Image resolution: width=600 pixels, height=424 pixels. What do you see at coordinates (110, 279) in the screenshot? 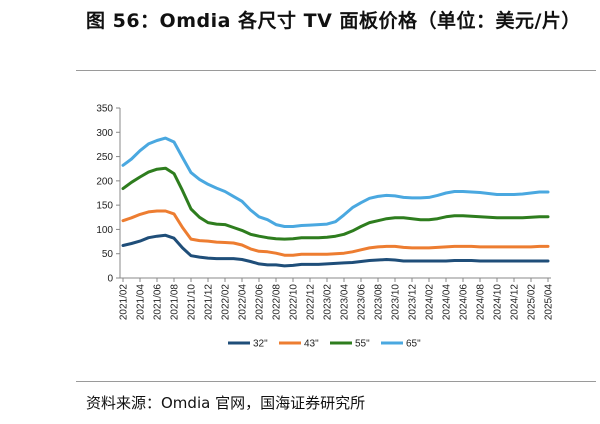
I see `y-tick-label: 0` at bounding box center [110, 279].